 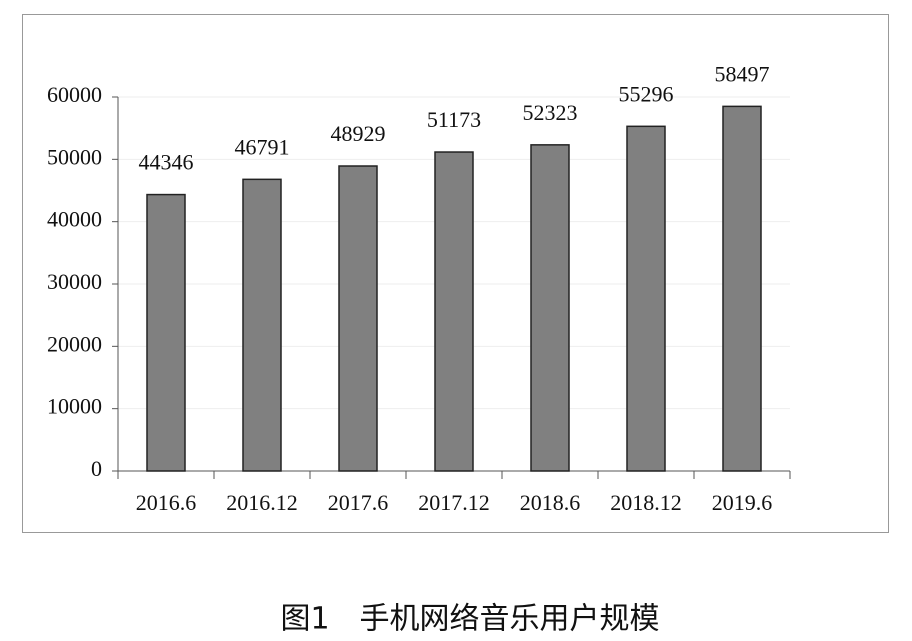 What do you see at coordinates (742, 502) in the screenshot?
I see `x-tick-label: 2019.6` at bounding box center [742, 502].